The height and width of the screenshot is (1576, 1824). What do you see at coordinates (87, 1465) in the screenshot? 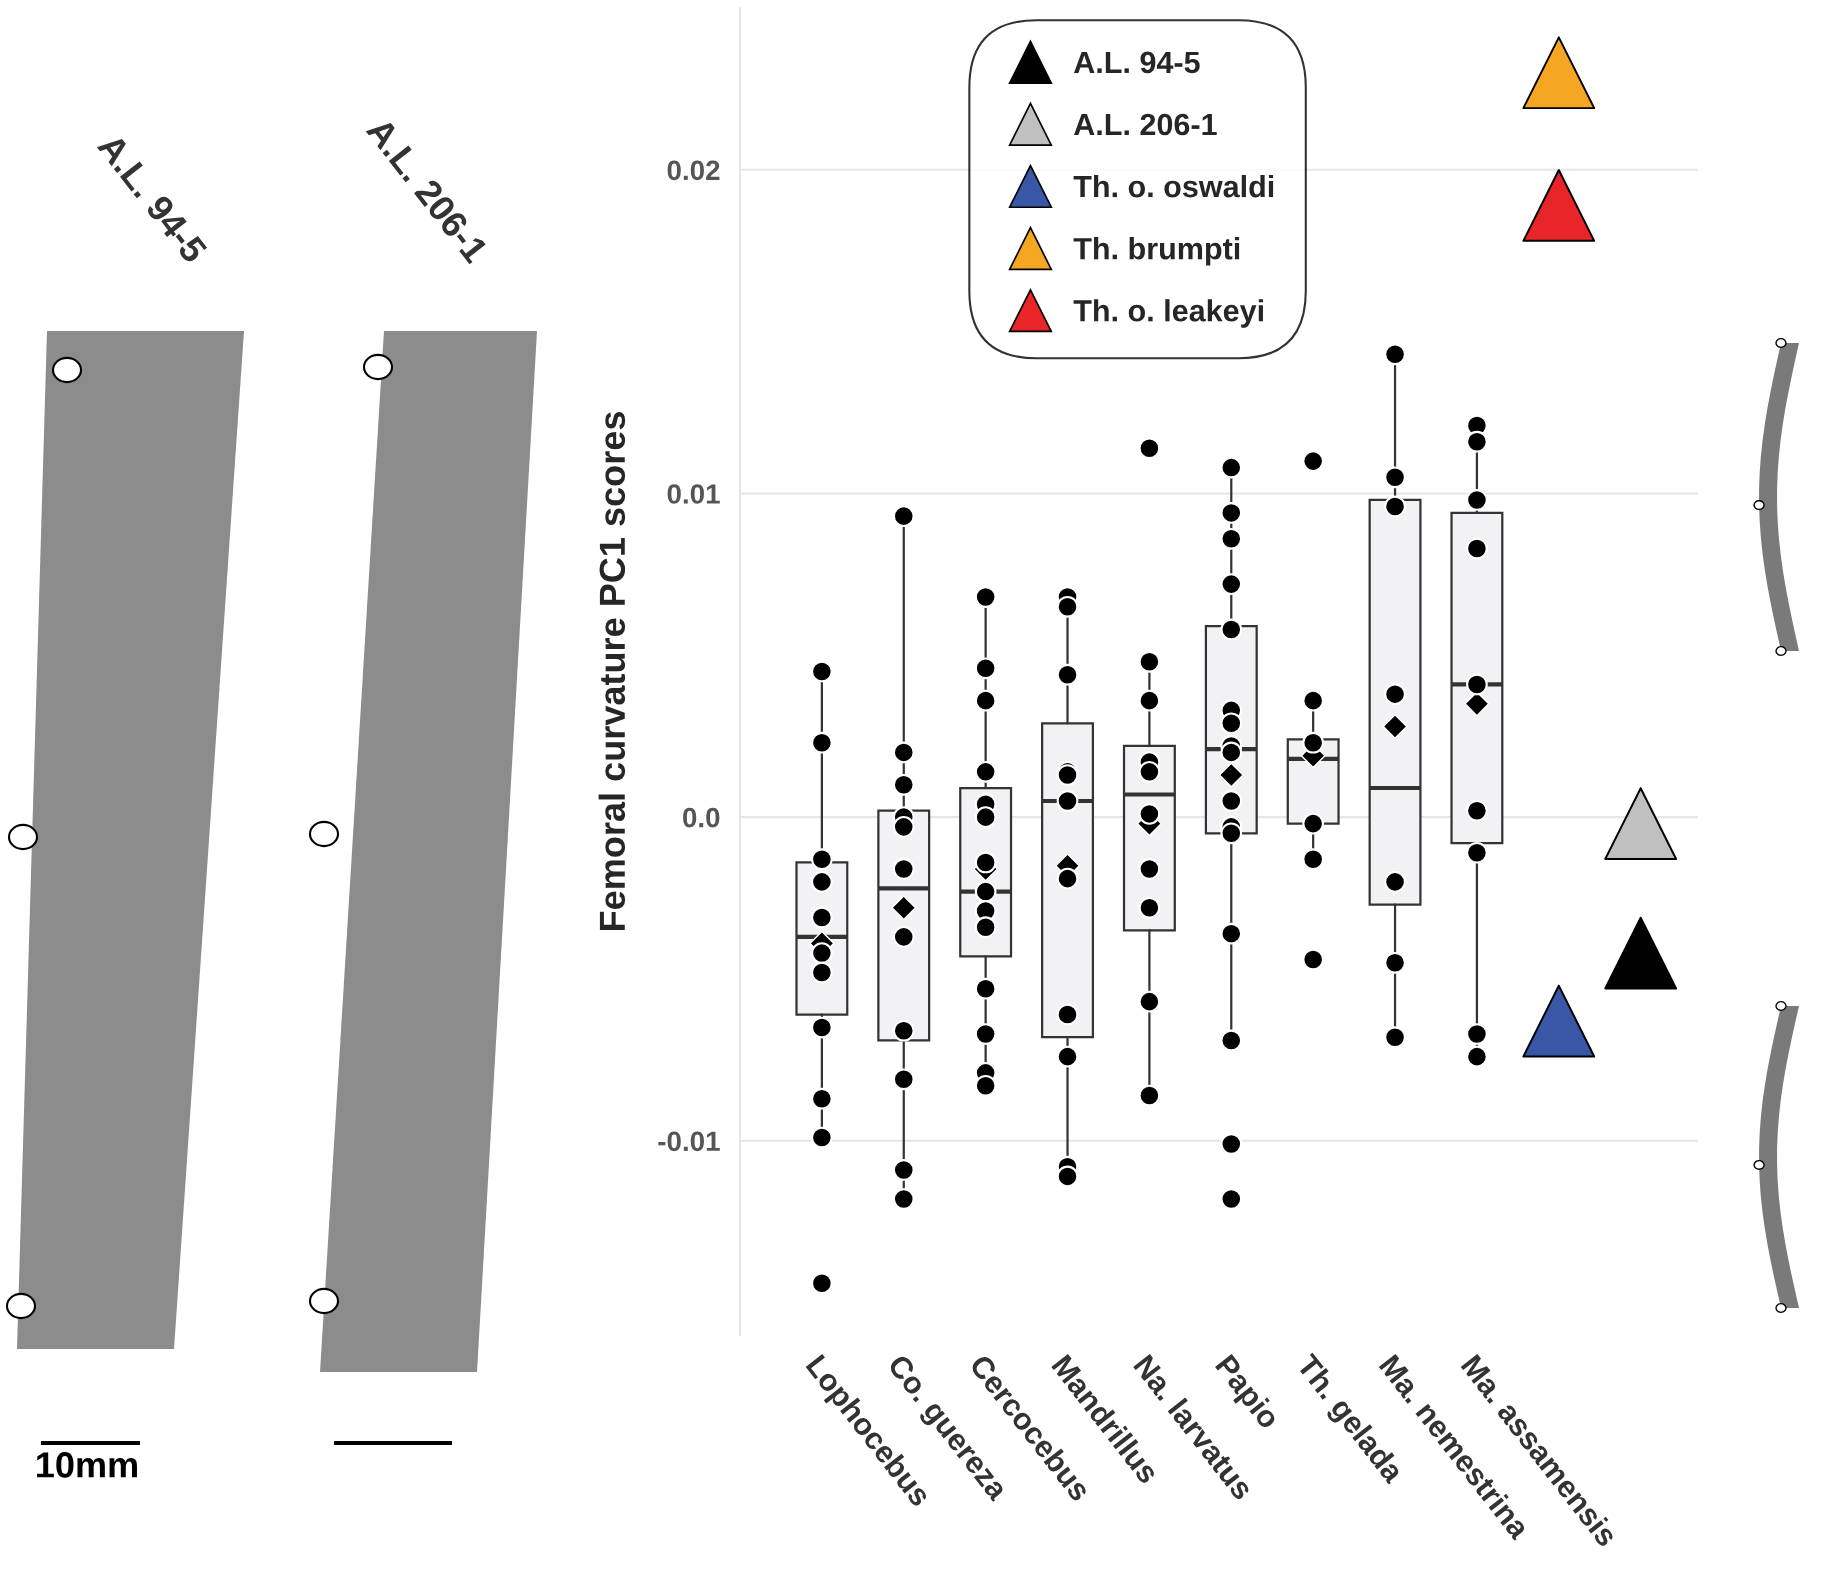
I see `text: 10mm` at bounding box center [87, 1465].